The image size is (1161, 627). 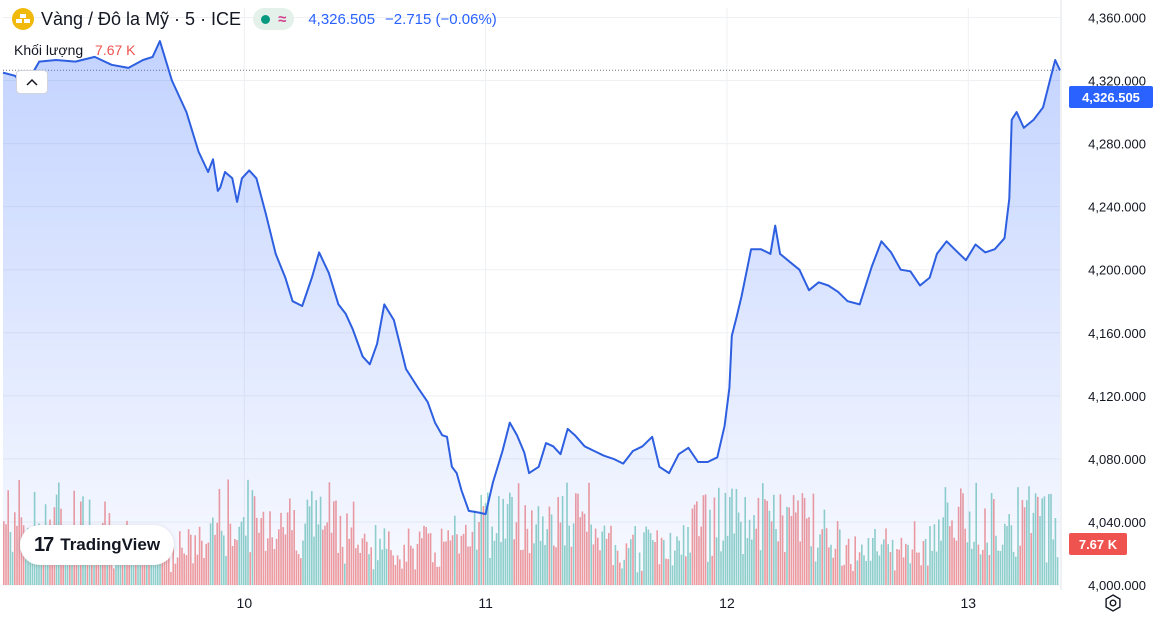 I want to click on approx-icon: ≈, so click(x=282, y=19).